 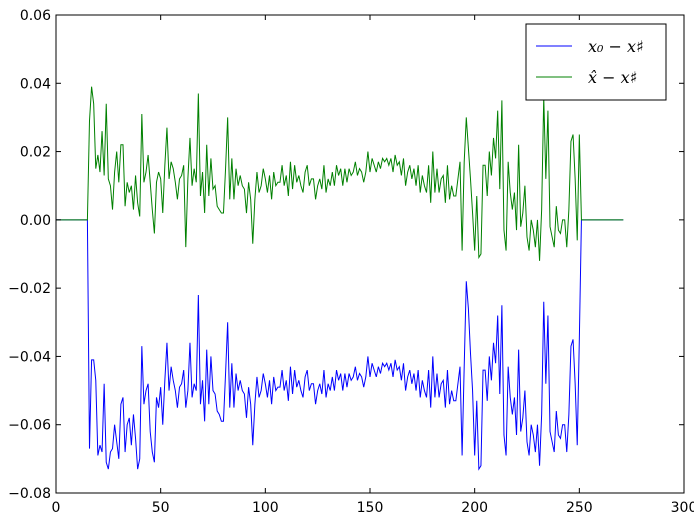 What do you see at coordinates (56, 508) in the screenshot?
I see `x-tick-label: 0` at bounding box center [56, 508].